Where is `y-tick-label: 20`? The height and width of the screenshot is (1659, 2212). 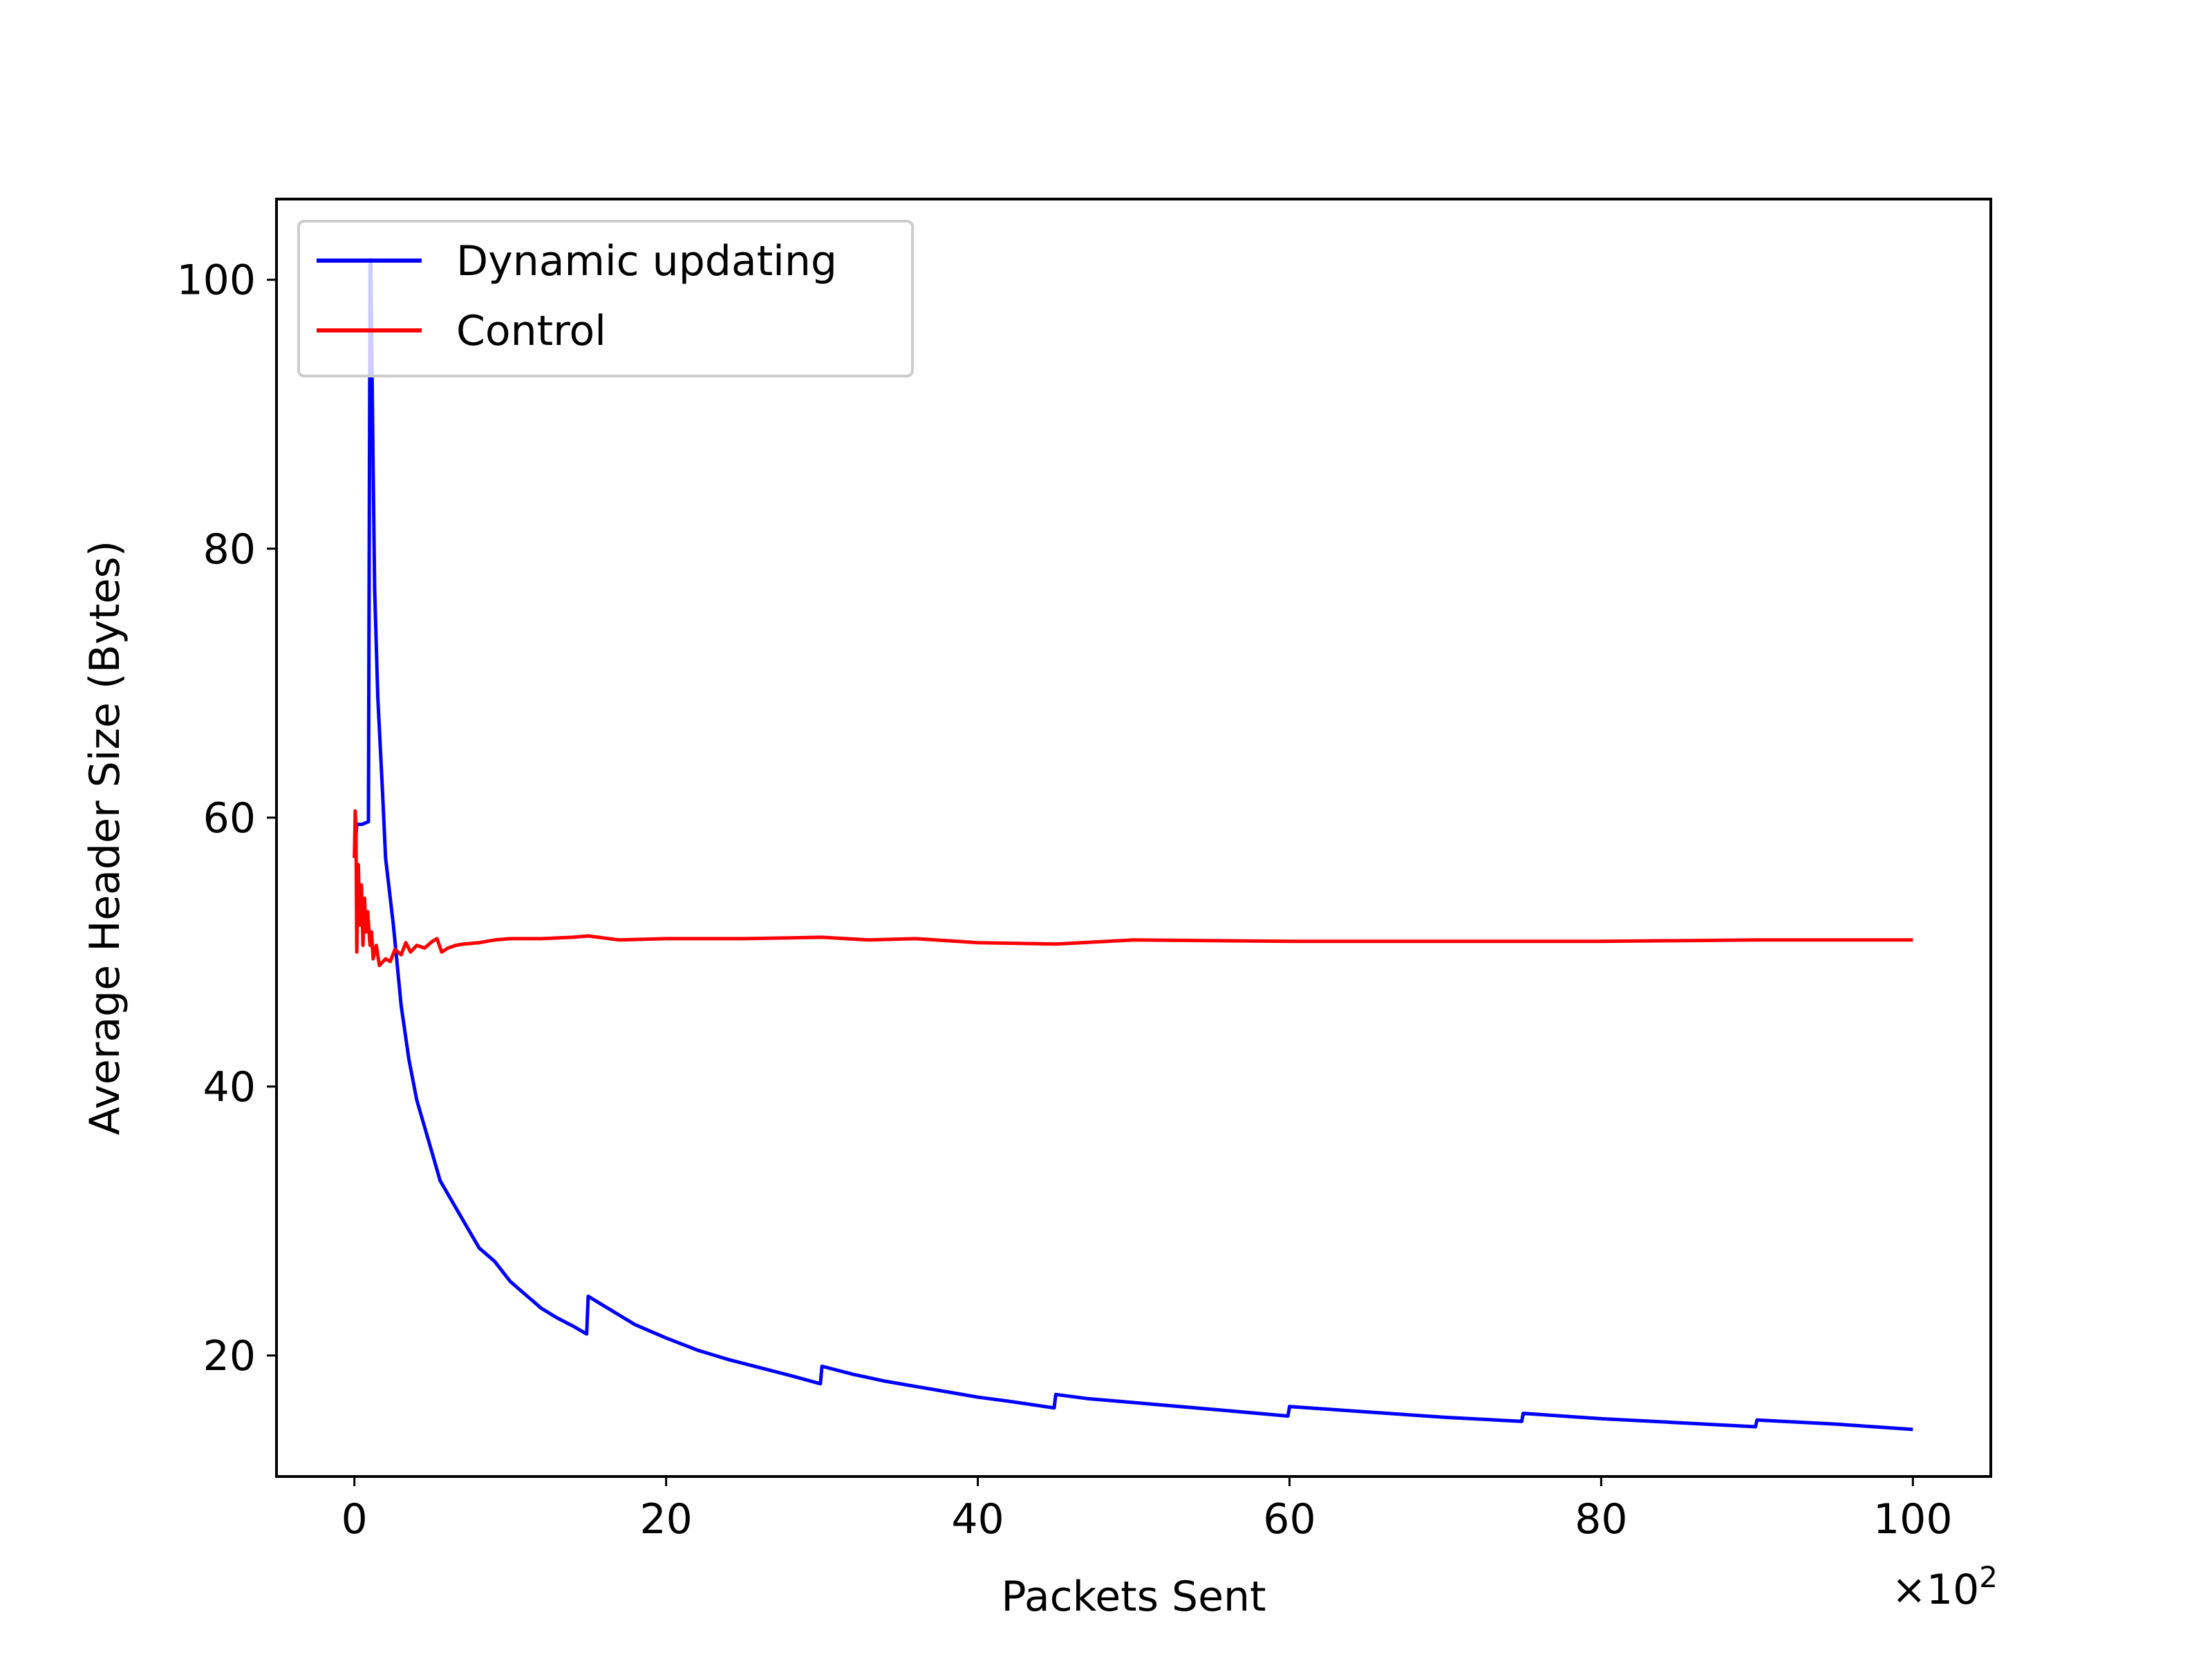 y-tick-label: 20 is located at coordinates (229, 1356).